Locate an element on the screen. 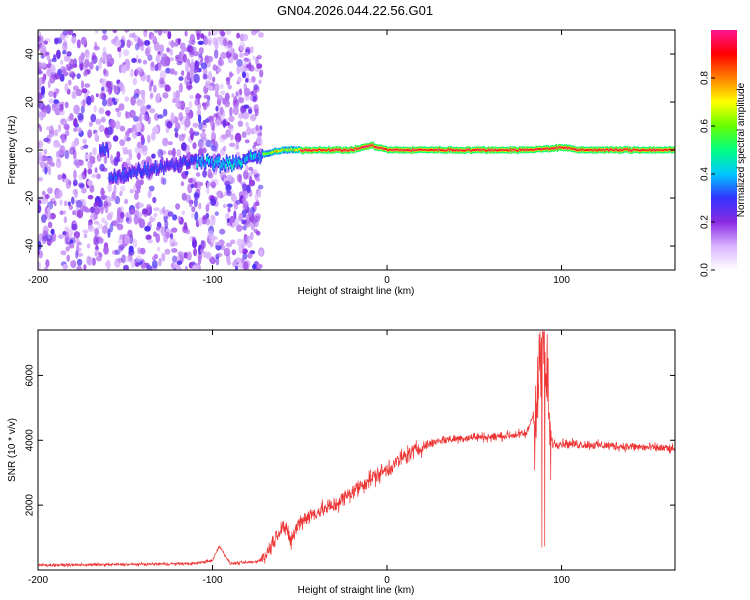 Image resolution: width=750 pixels, height=600 pixels. x-tick-label: 0 is located at coordinates (387, 280).